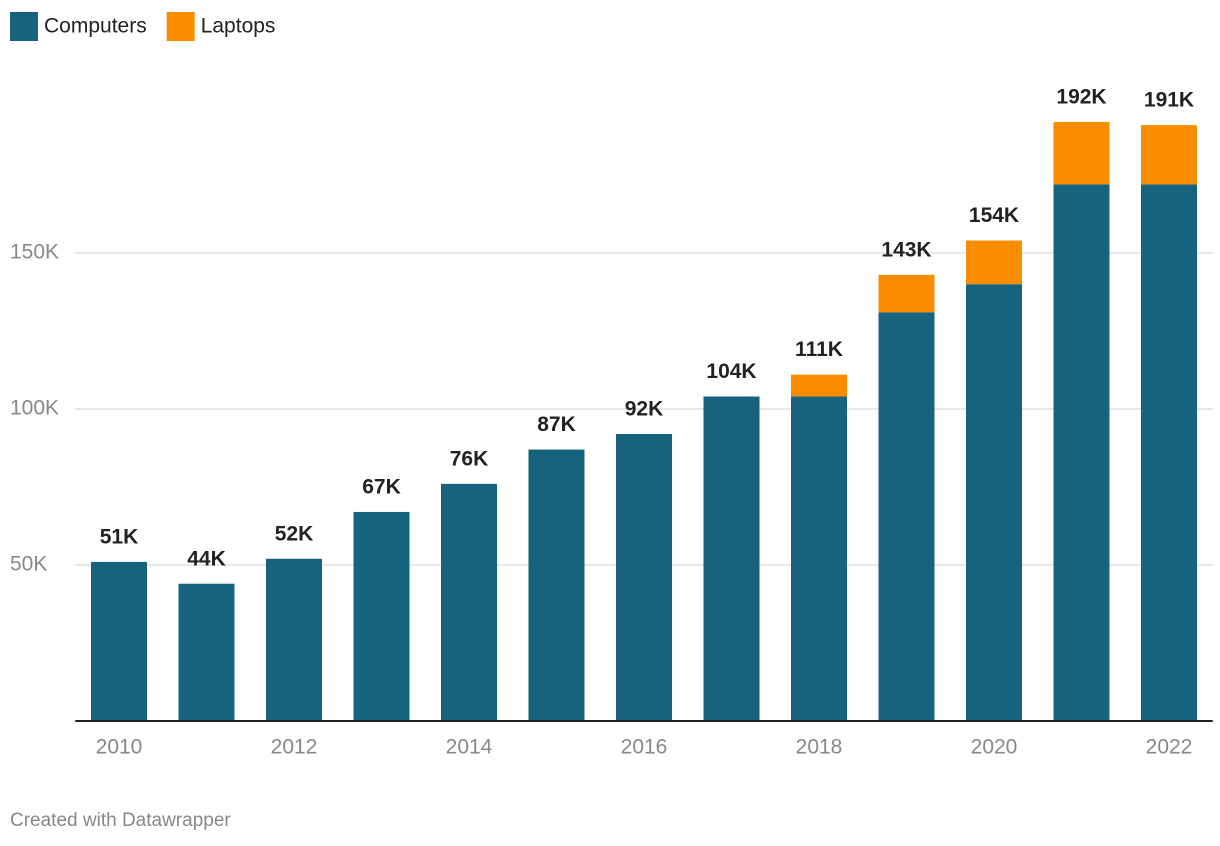 The height and width of the screenshot is (846, 1220). Describe the element at coordinates (1169, 747) in the screenshot. I see `x-tick-label: 2022` at that location.